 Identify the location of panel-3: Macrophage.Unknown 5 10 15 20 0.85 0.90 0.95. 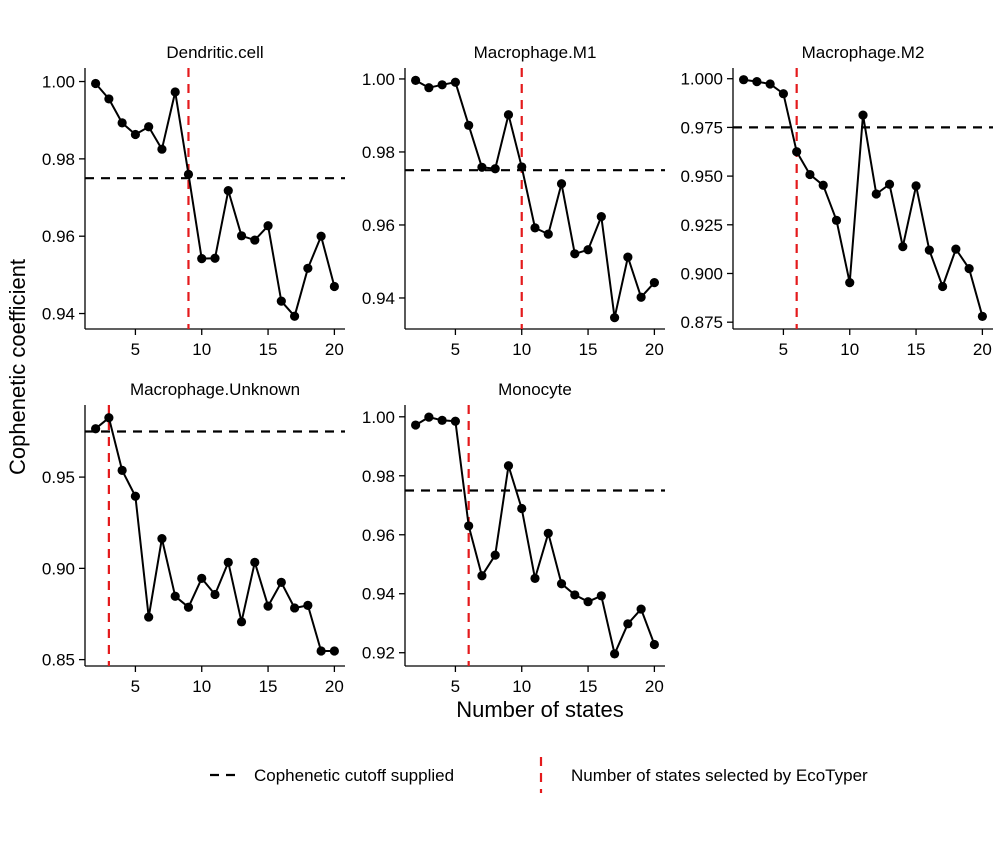
(193, 538).